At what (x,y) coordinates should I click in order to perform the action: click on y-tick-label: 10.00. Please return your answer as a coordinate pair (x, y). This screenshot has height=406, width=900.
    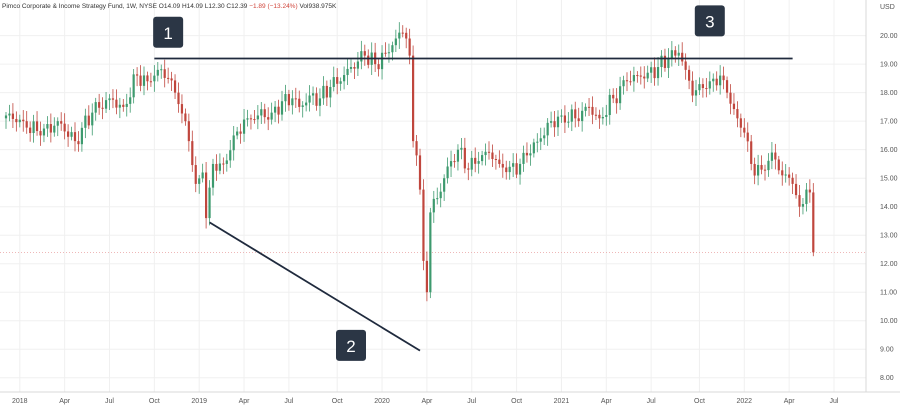
    Looking at the image, I should click on (889, 321).